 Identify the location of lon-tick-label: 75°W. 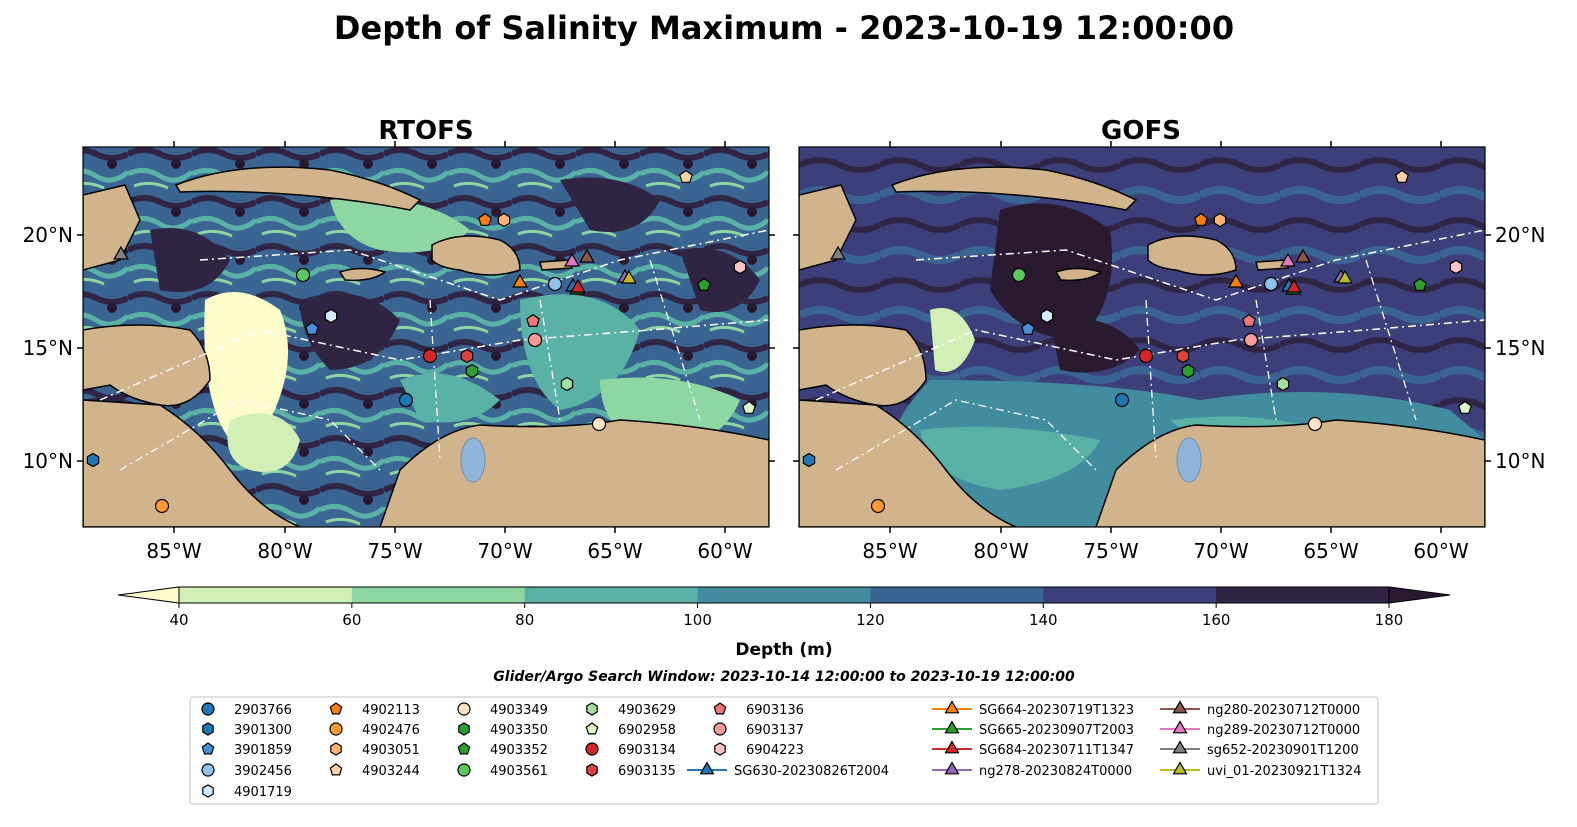
(394, 551).